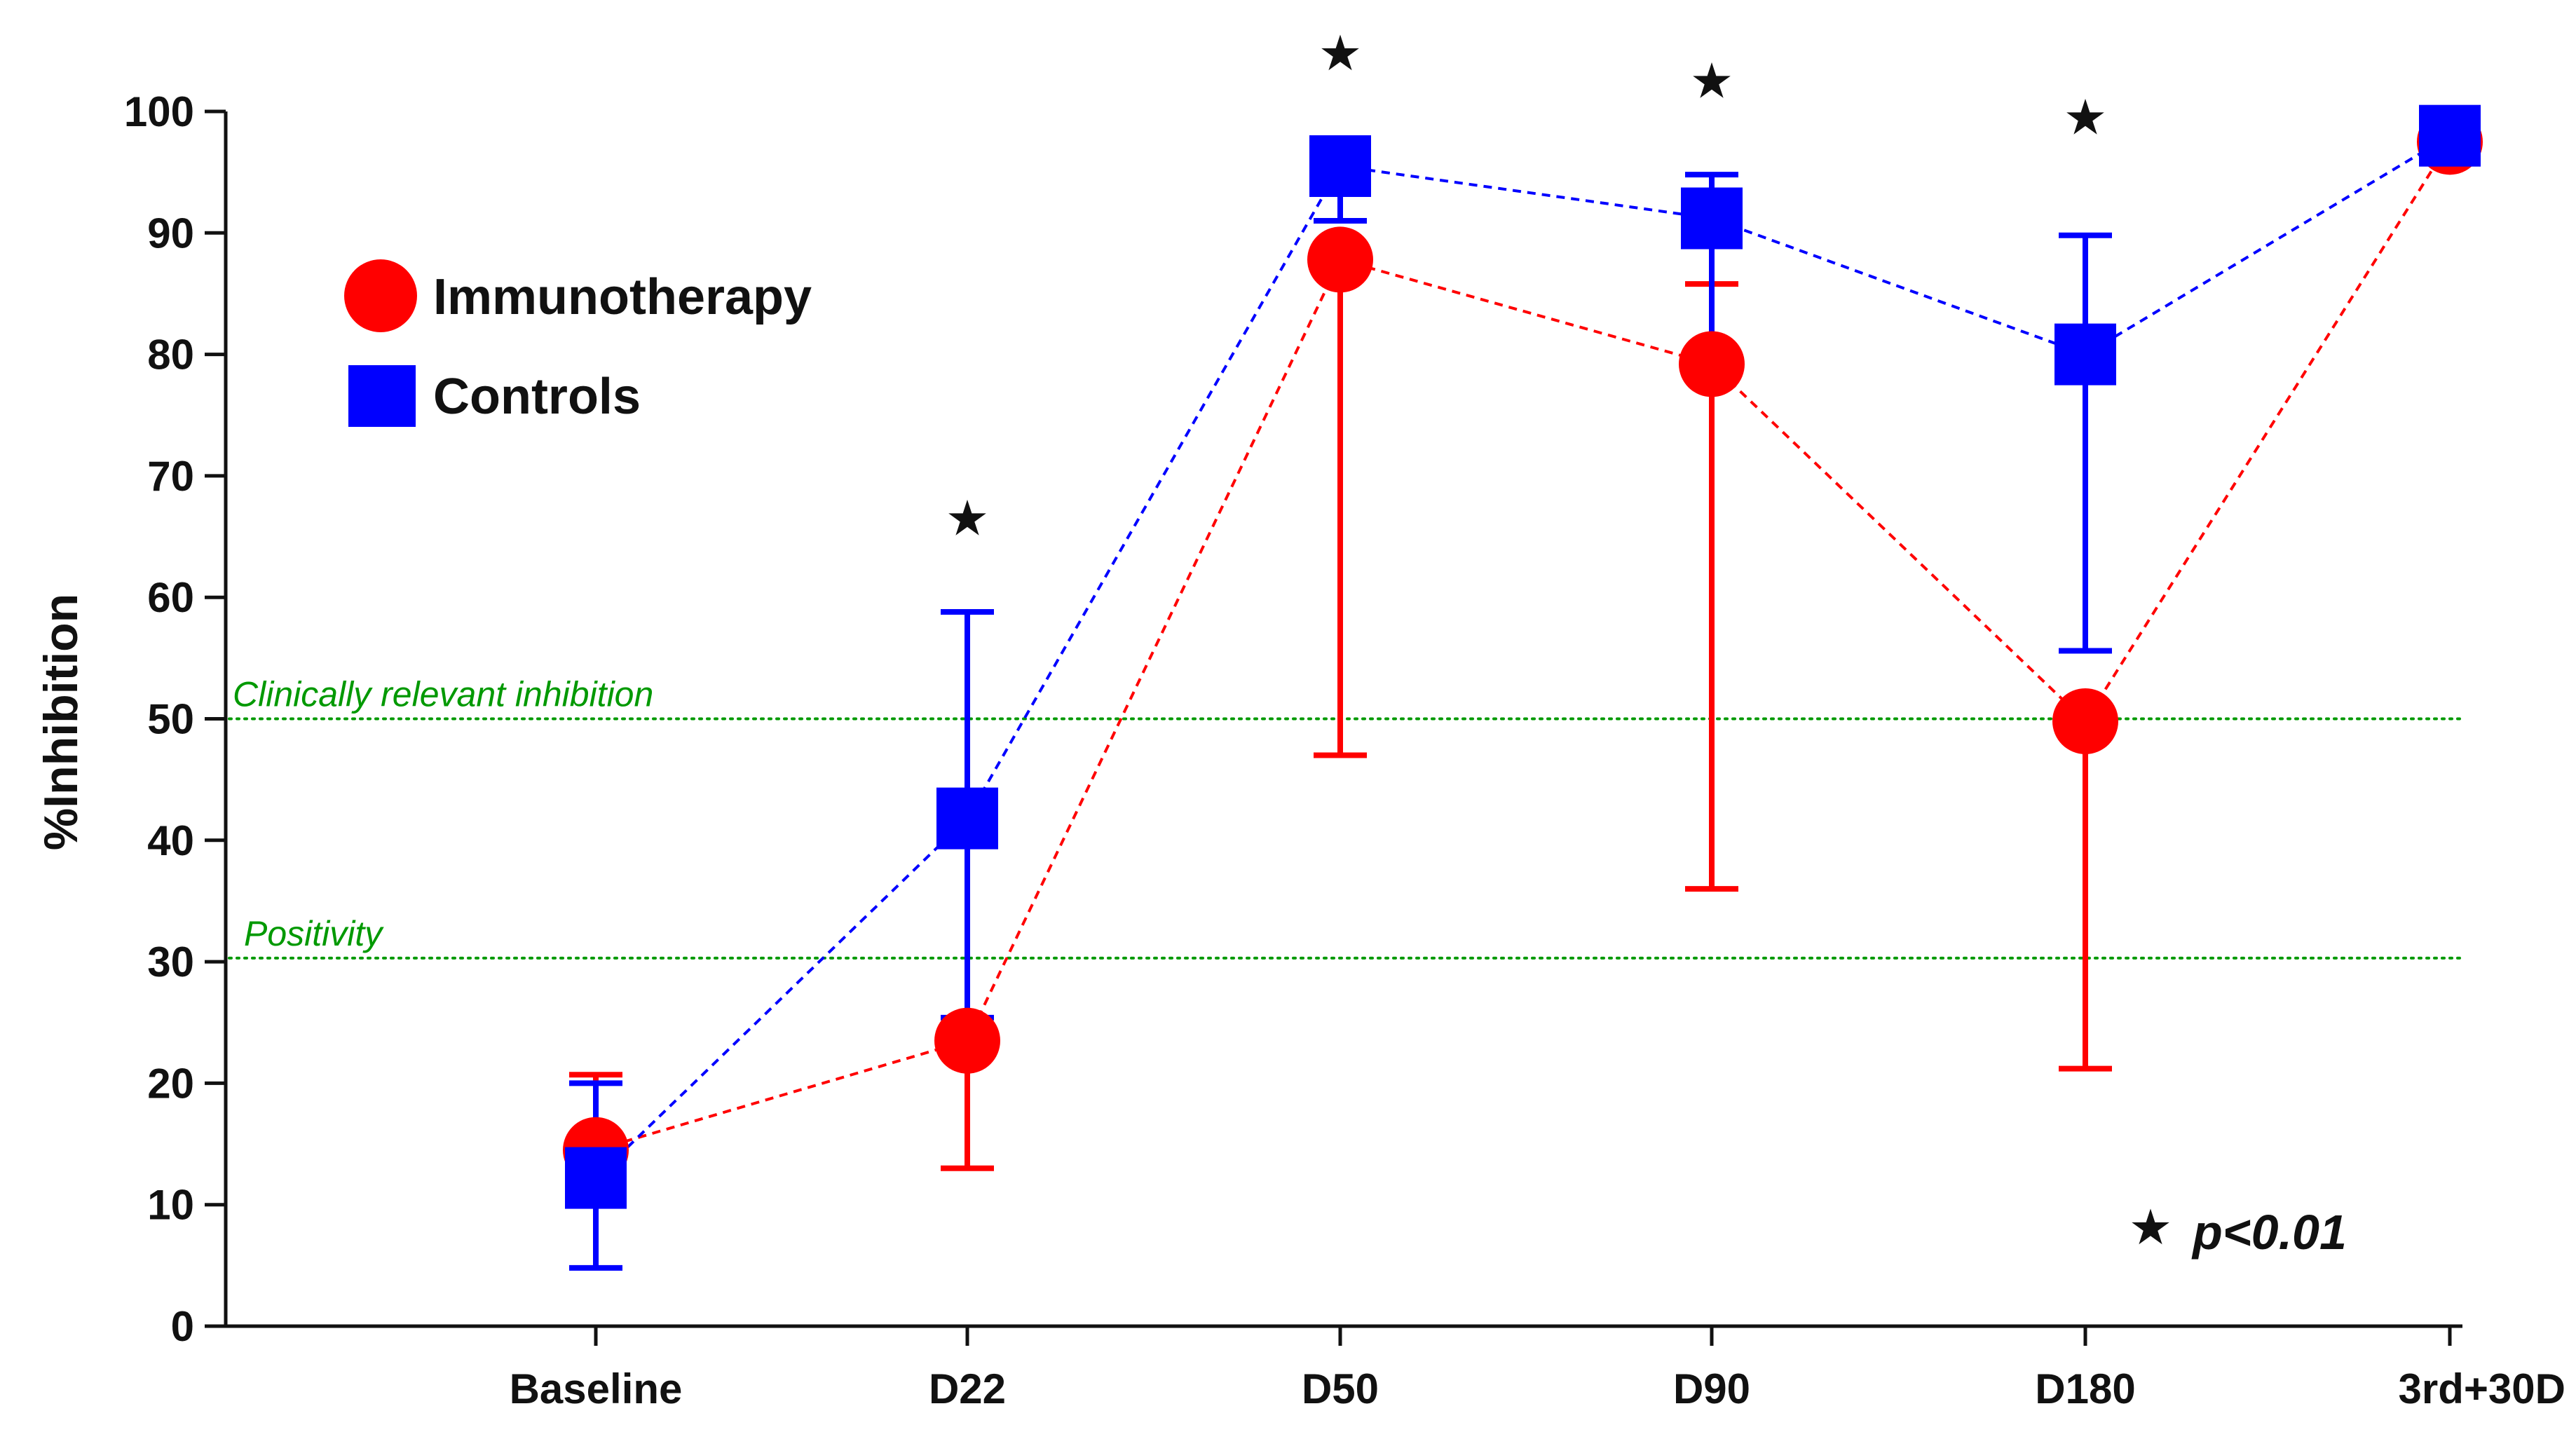  What do you see at coordinates (2269, 1233) in the screenshot?
I see `significance-annotation: p<0.01` at bounding box center [2269, 1233].